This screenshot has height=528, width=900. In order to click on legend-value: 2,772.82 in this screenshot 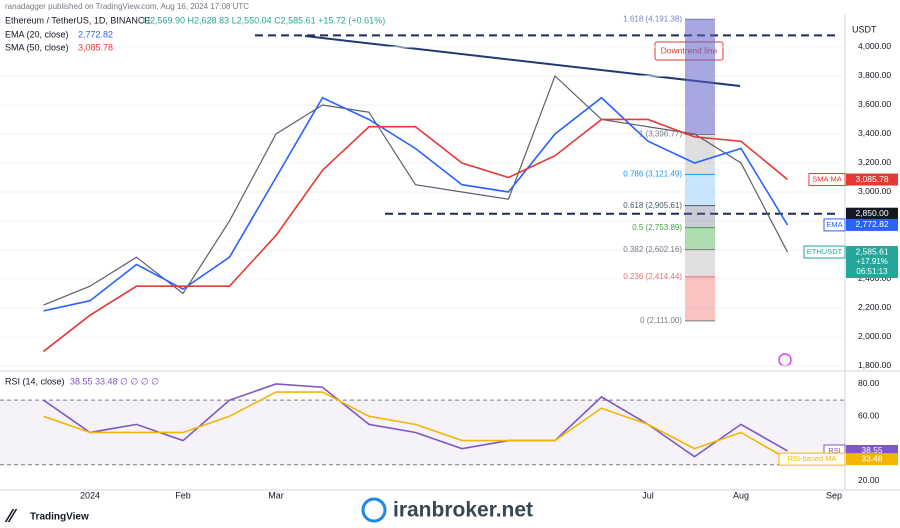, I will do `click(95, 34)`.